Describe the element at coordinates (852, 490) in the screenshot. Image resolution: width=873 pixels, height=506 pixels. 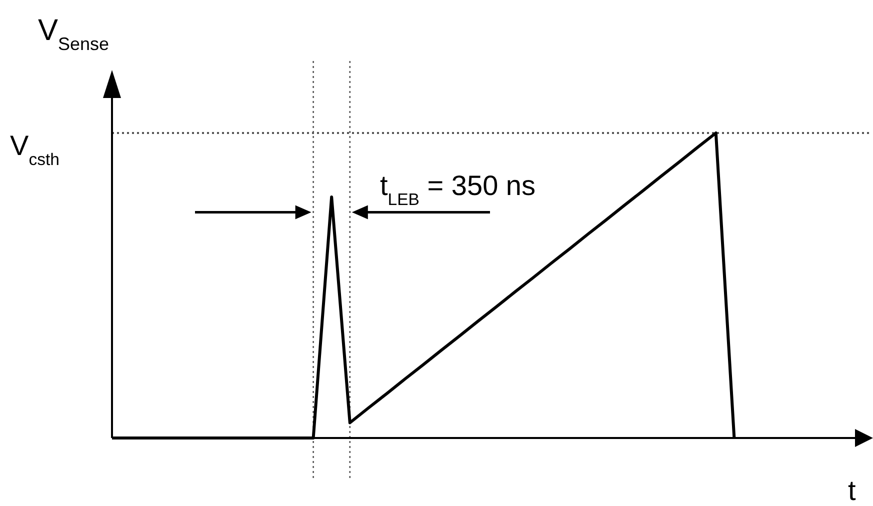
I see `x-axis-title: t` at that location.